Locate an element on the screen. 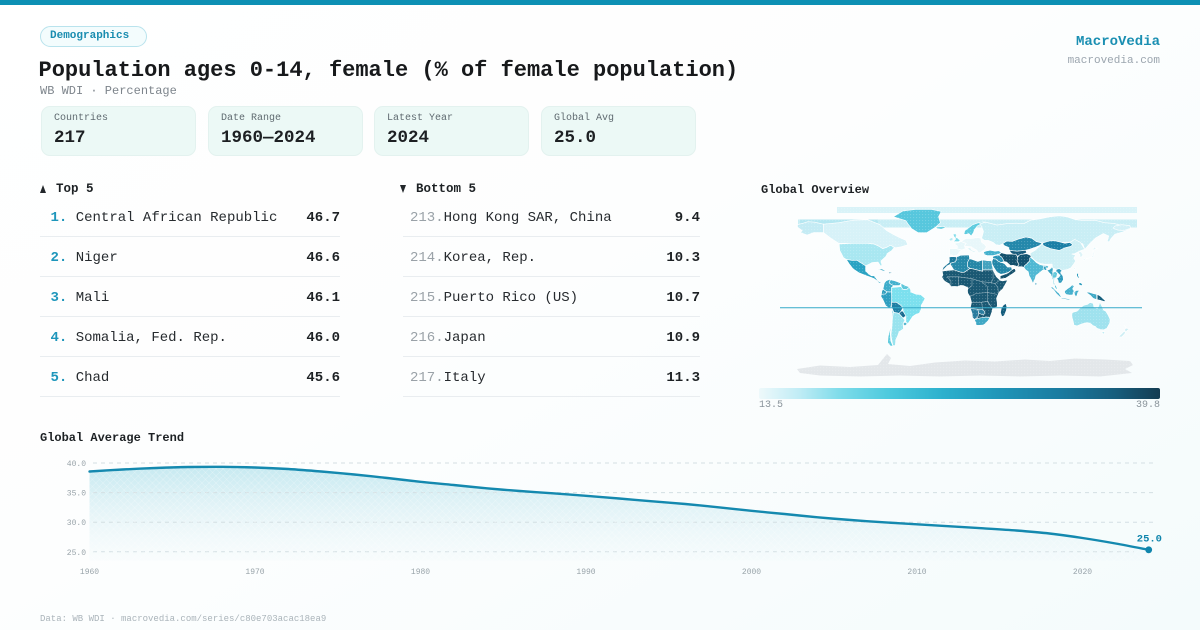  svg-text: 35.0 is located at coordinates (76, 494).